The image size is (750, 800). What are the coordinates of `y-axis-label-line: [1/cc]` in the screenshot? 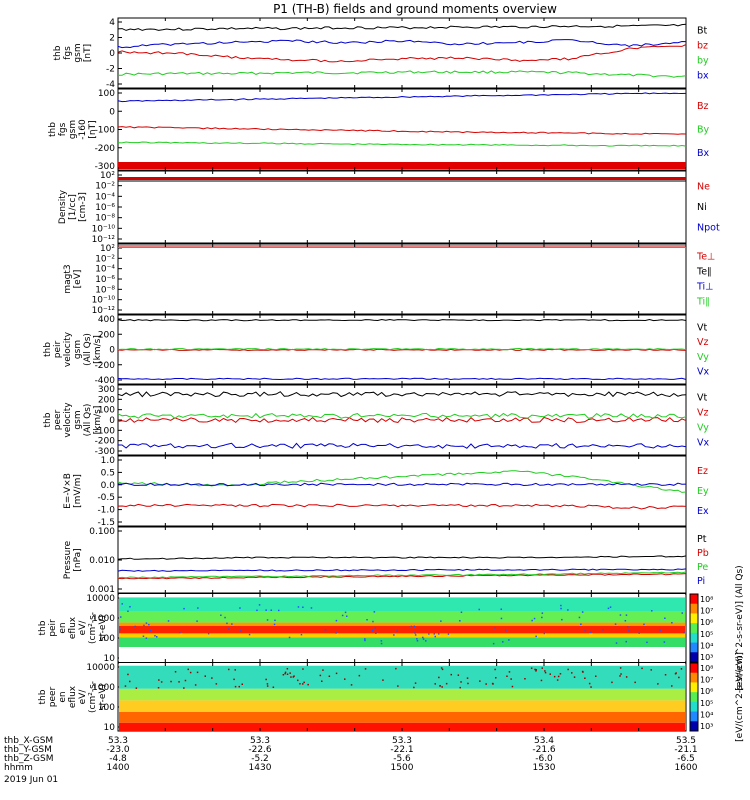 It's located at (73, 207).